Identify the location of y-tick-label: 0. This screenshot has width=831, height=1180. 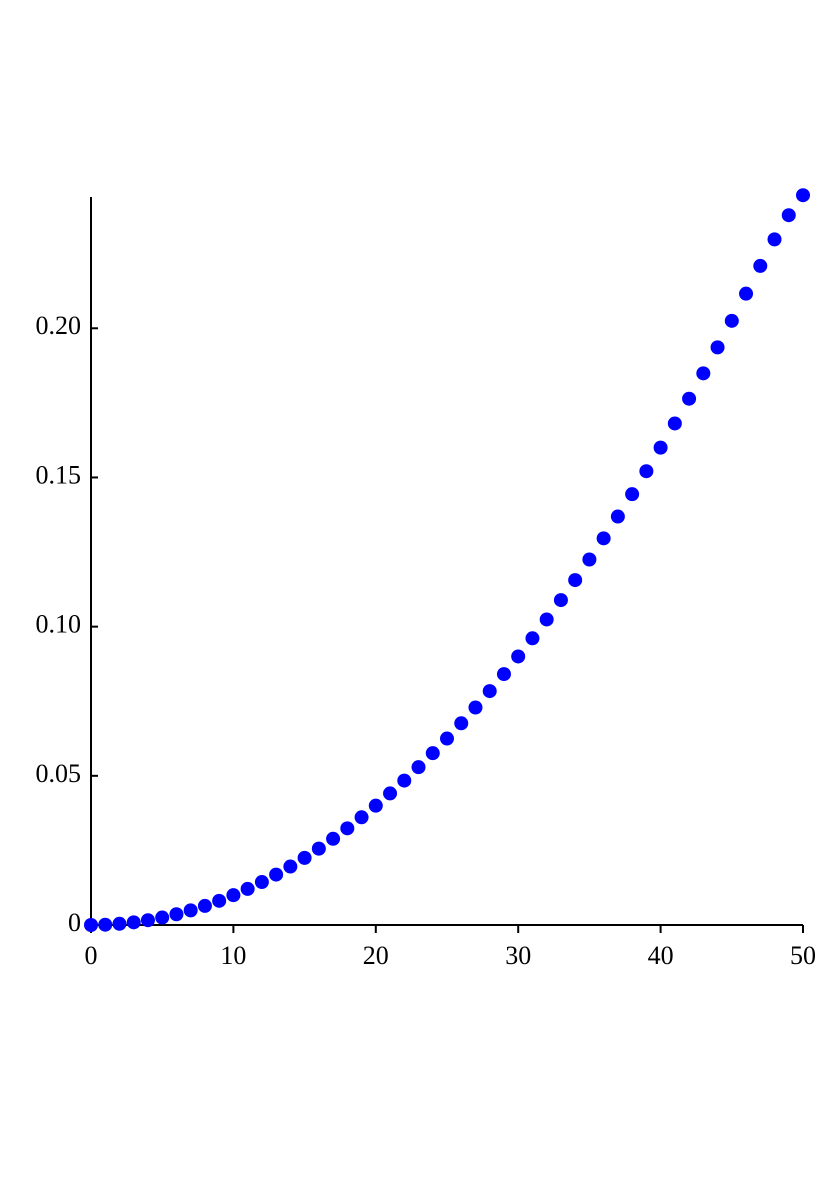
(74, 922).